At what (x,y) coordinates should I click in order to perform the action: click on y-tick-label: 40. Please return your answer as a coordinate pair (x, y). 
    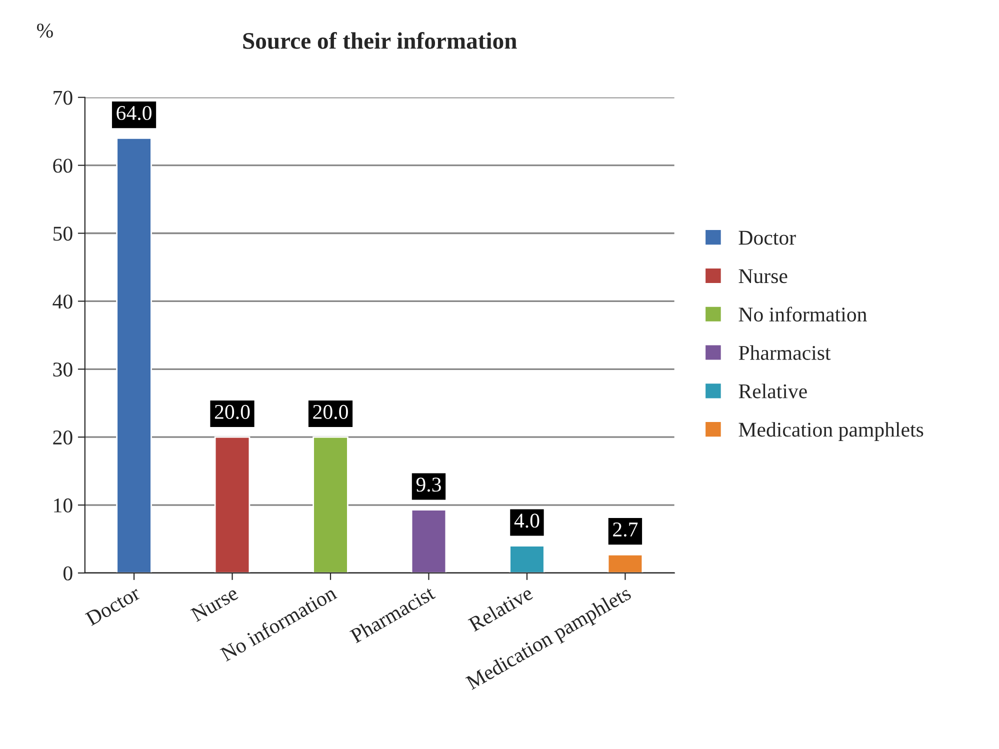
    Looking at the image, I should click on (62, 301).